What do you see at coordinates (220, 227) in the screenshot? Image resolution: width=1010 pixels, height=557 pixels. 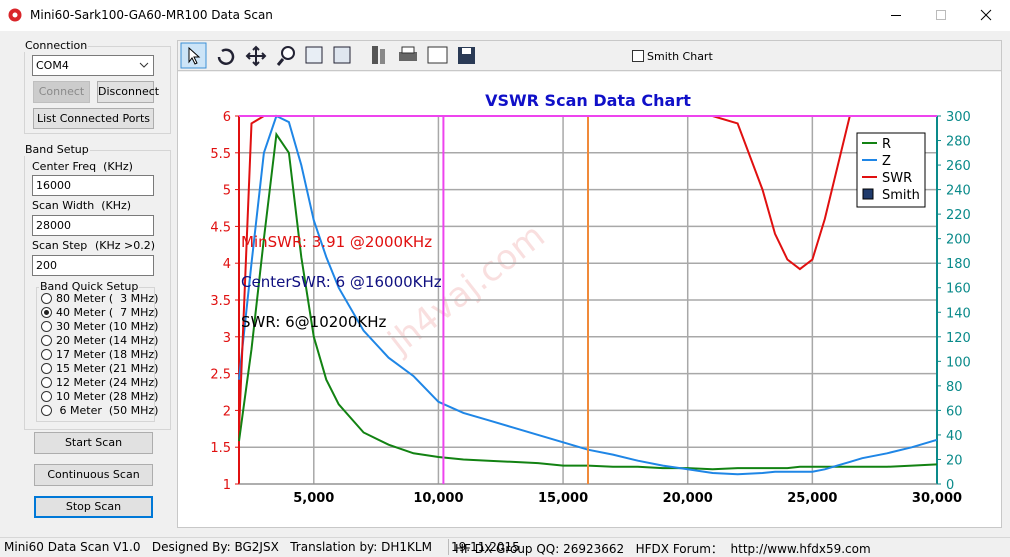 I see `y-tick-label: 4.5` at bounding box center [220, 227].